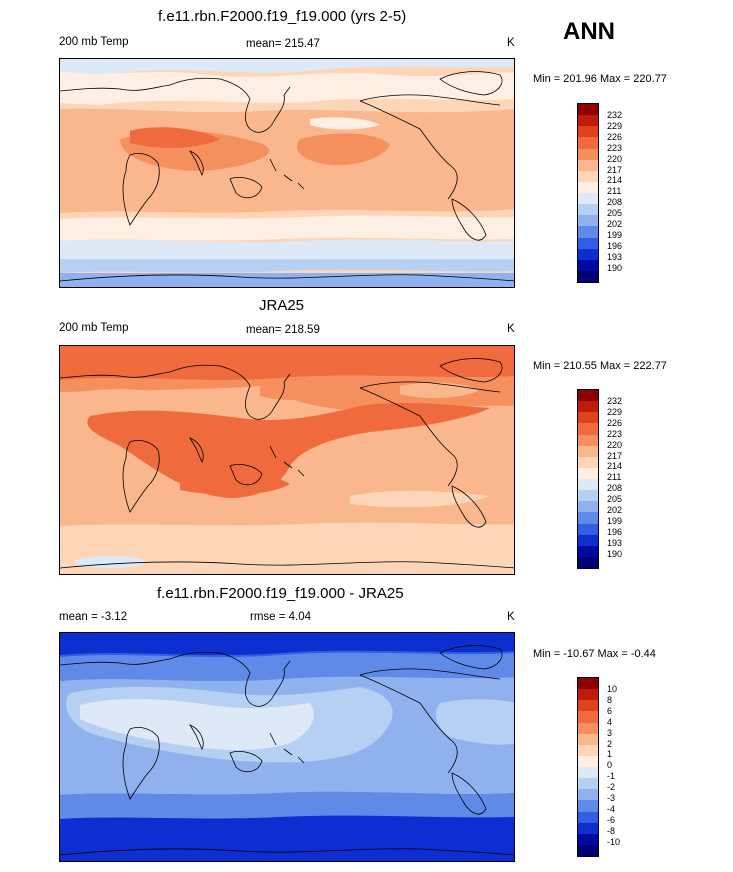 Image resolution: width=733 pixels, height=872 pixels. Describe the element at coordinates (615, 401) in the screenshot. I see `cbar-tick: 232` at that location.